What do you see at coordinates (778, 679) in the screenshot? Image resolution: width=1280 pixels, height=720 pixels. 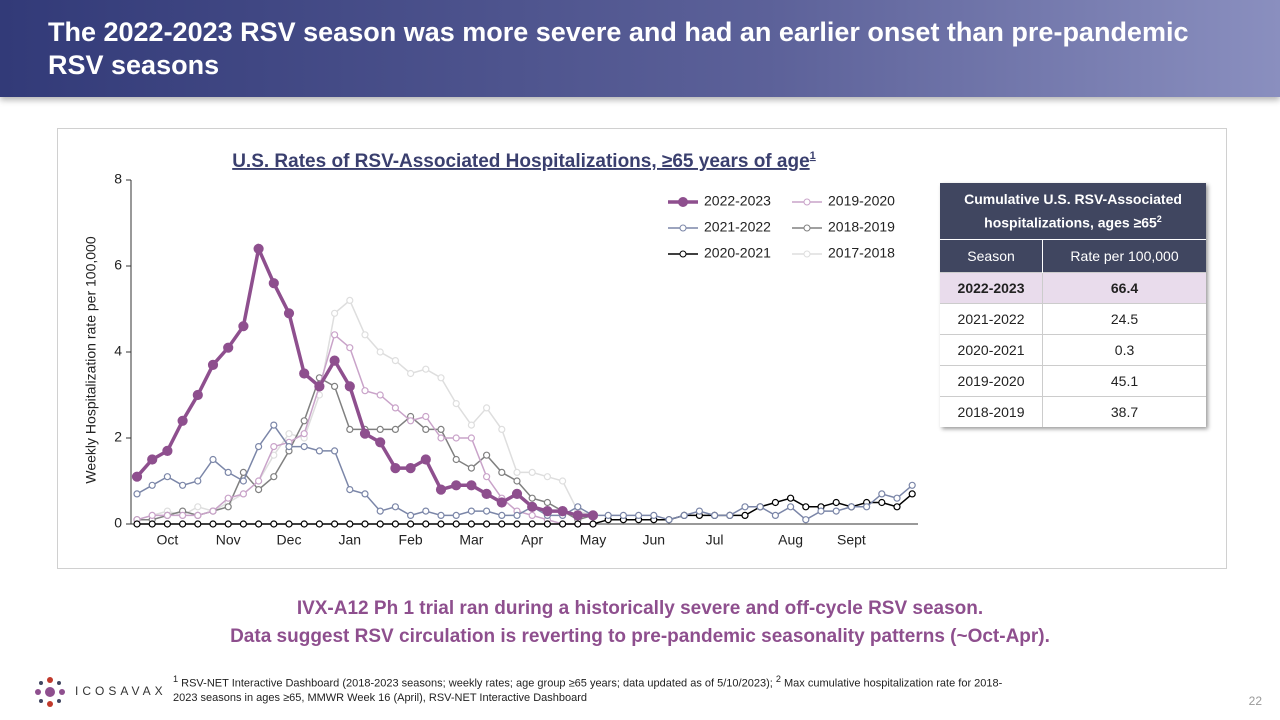 I see `footnote-mark: 2` at bounding box center [778, 679].